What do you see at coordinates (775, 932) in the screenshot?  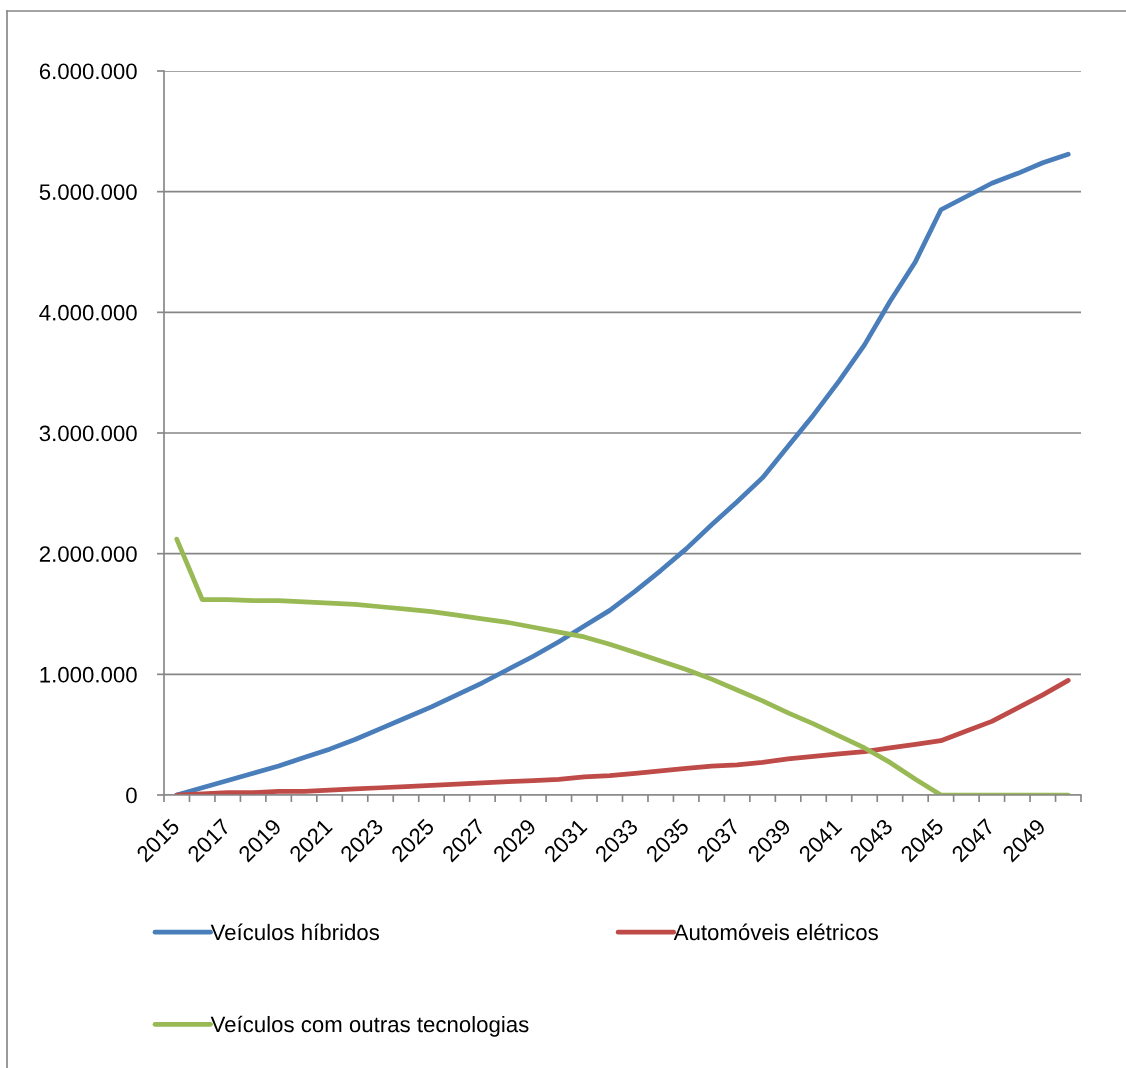 I see `legend-label: Automóveis elétricos` at bounding box center [775, 932].